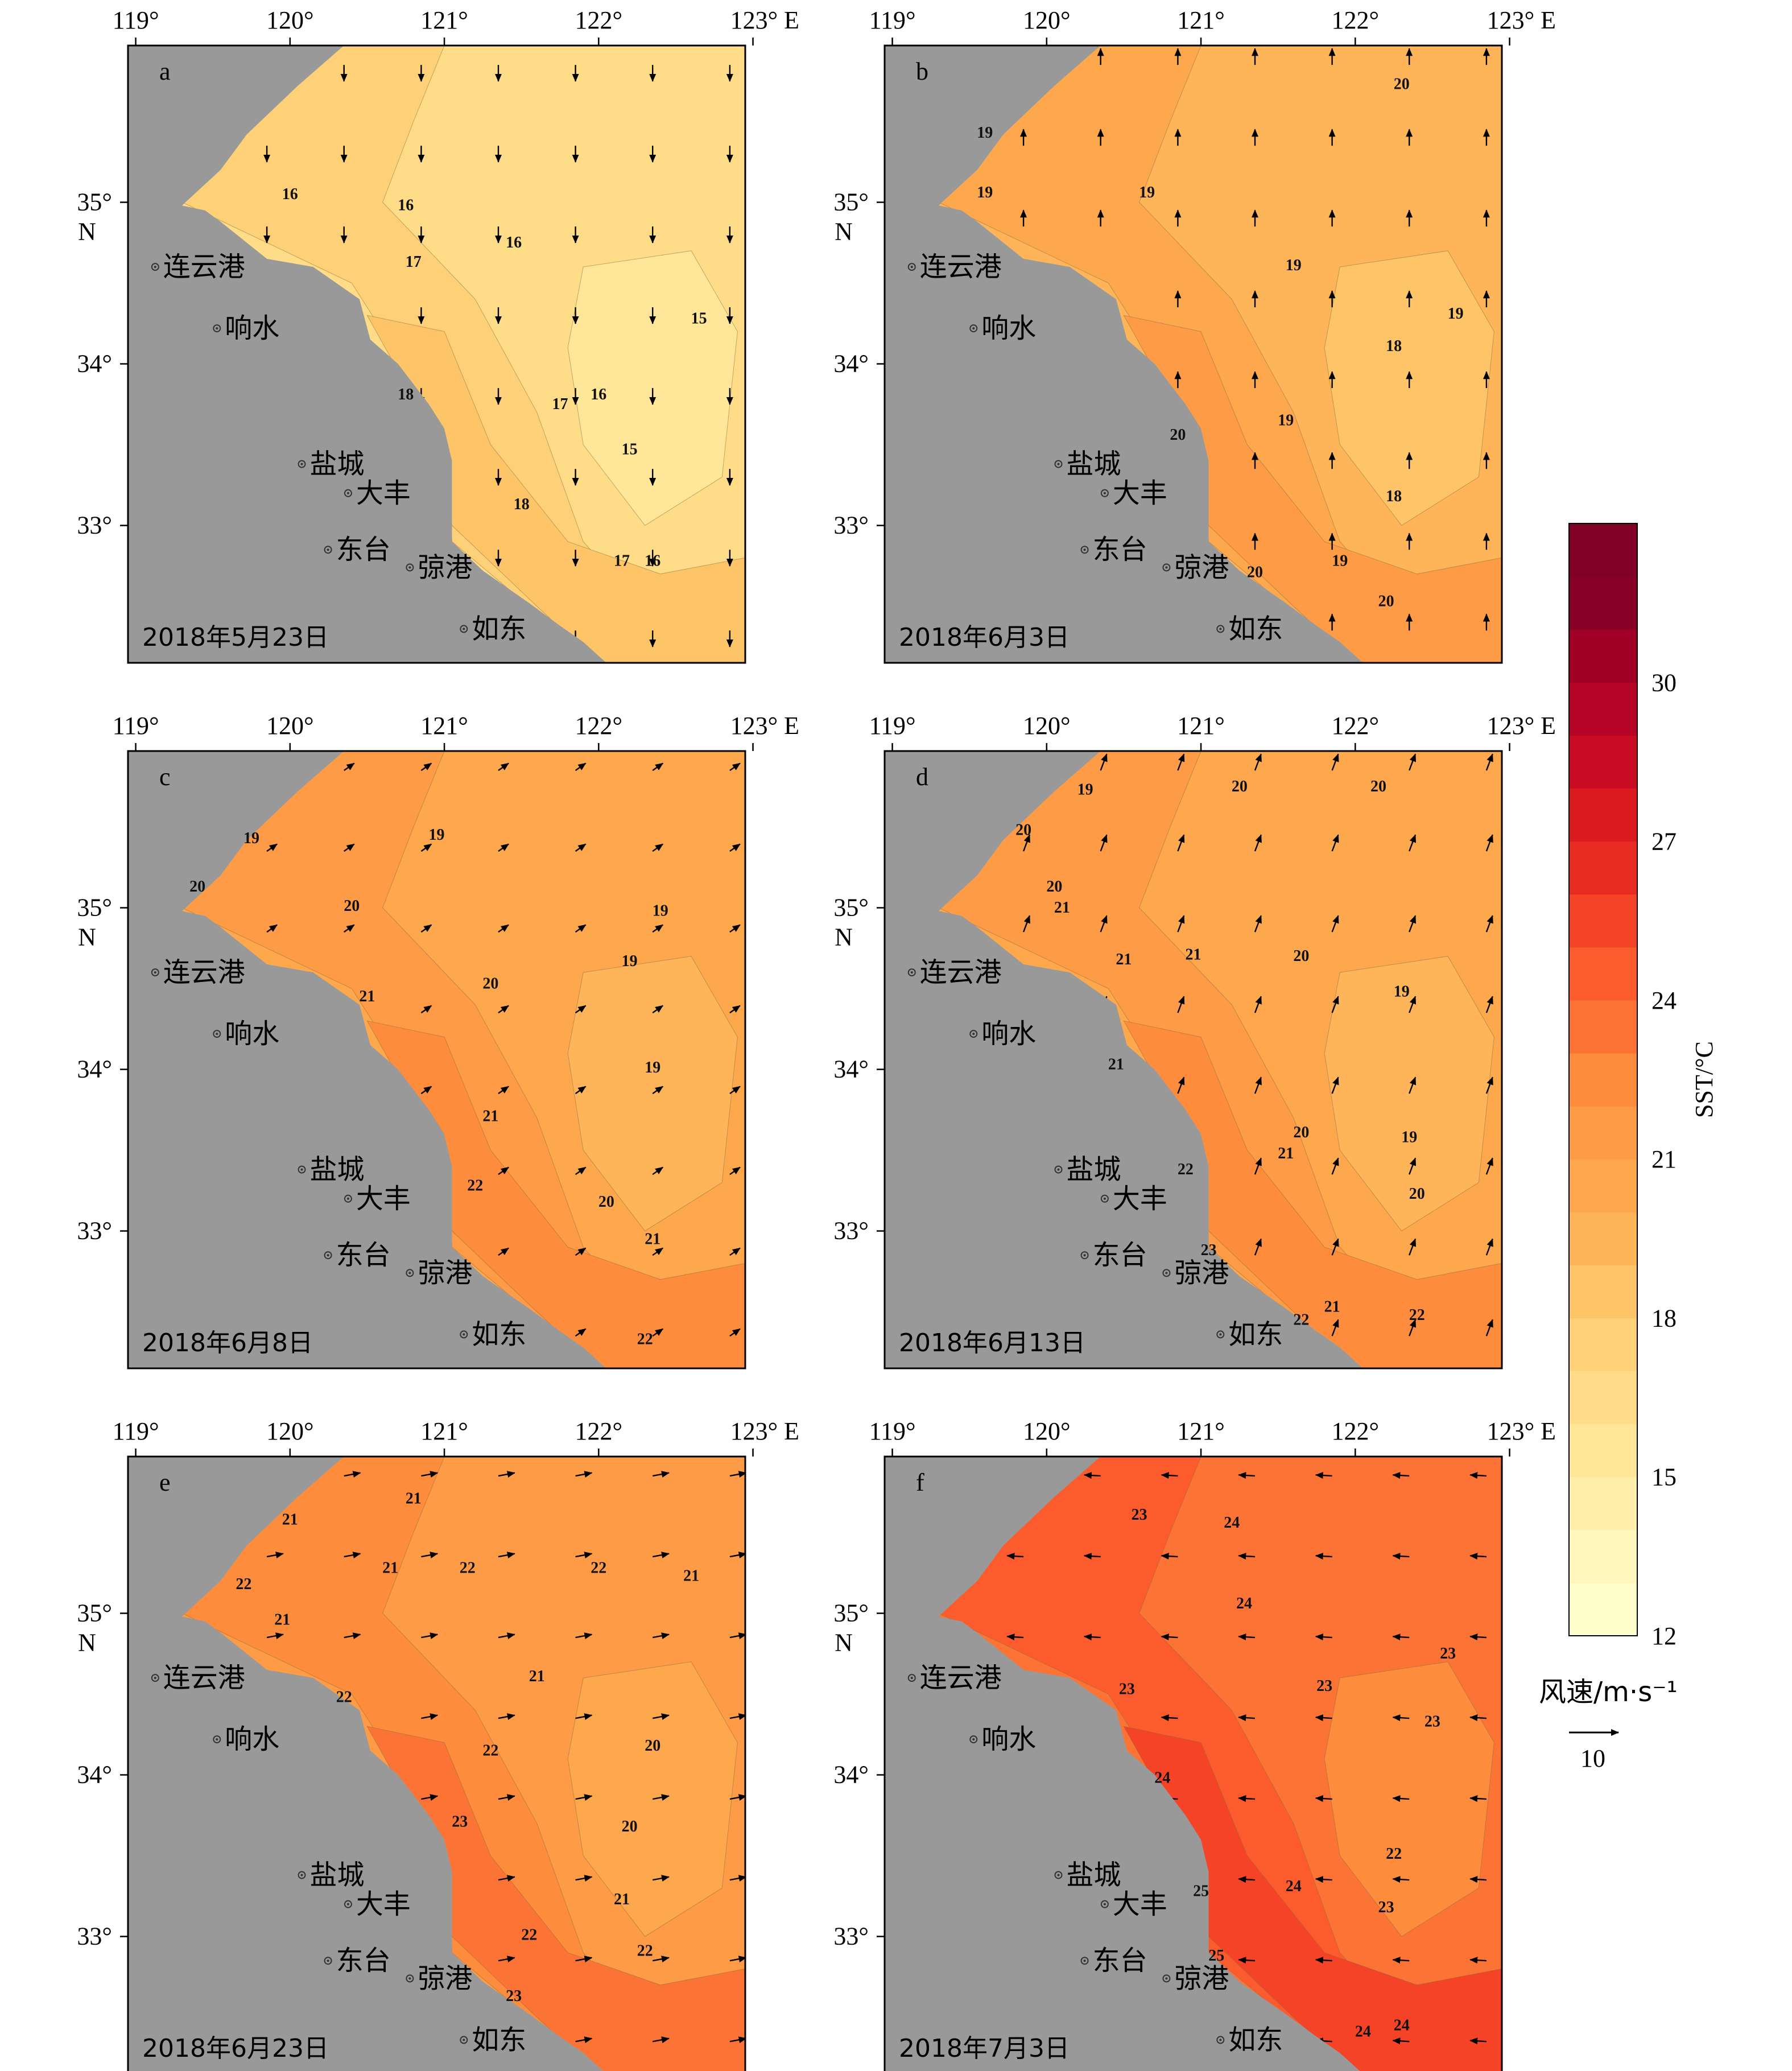 The image size is (1792, 2071). I want to click on contour-label: 25, so click(1216, 1956).